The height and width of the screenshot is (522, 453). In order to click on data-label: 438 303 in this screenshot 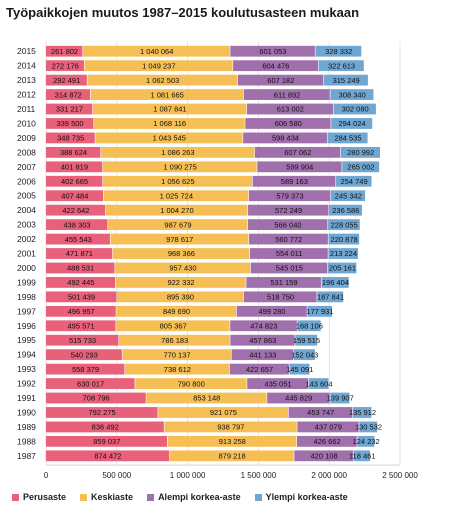, I will do `click(76, 224)`.